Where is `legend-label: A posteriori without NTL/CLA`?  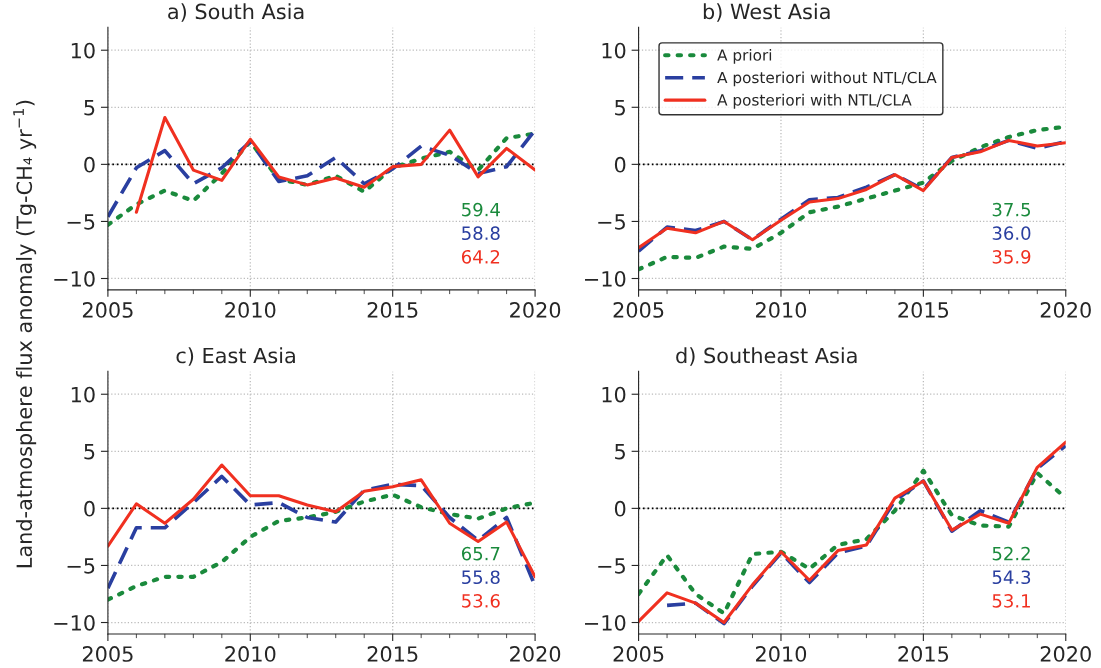
legend-label: A posteriori without NTL/CLA is located at coordinates (827, 79).